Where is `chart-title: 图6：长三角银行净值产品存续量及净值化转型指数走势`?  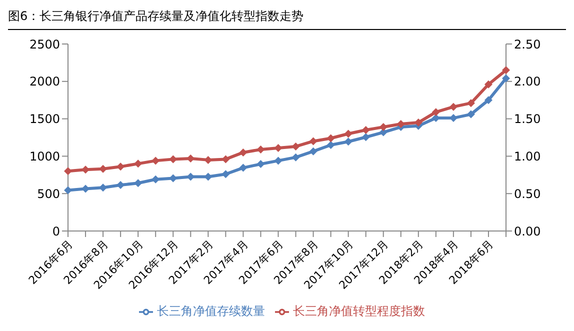
chart-title: 图6：长三角银行净值产品存续量及净值化转型指数走势 is located at coordinates (287, 19).